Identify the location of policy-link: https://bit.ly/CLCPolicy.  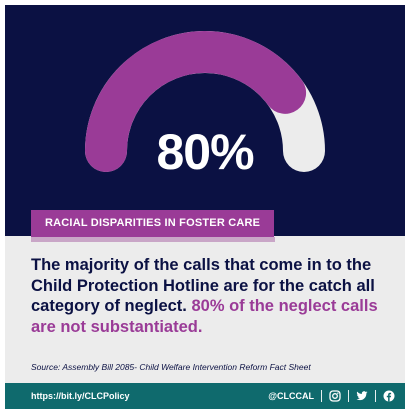
(80, 396).